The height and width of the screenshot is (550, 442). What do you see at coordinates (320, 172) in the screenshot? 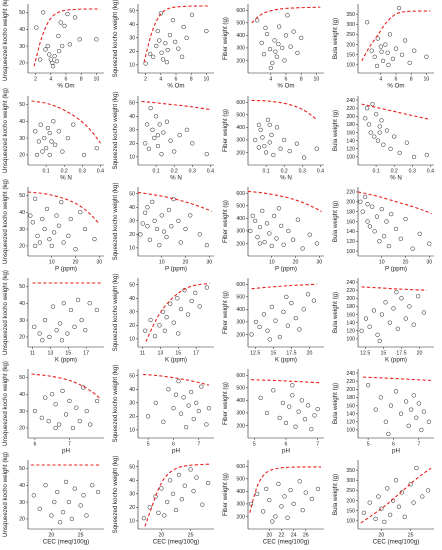
I see `x-tick-label: 0.4` at bounding box center [320, 172].